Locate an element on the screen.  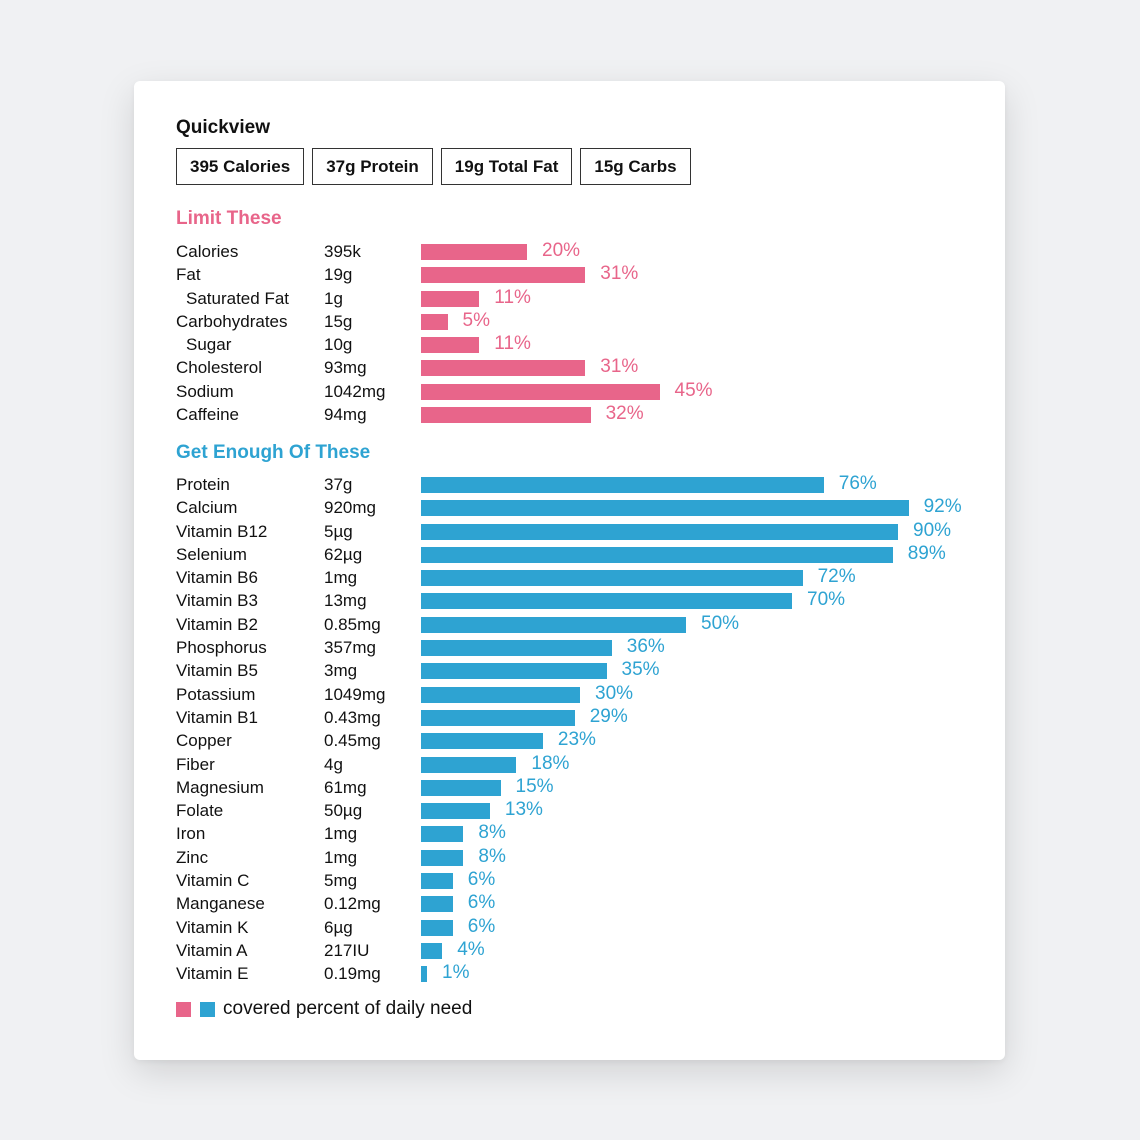
nutrient-name: Vitamin B3 is located at coordinates (217, 601).